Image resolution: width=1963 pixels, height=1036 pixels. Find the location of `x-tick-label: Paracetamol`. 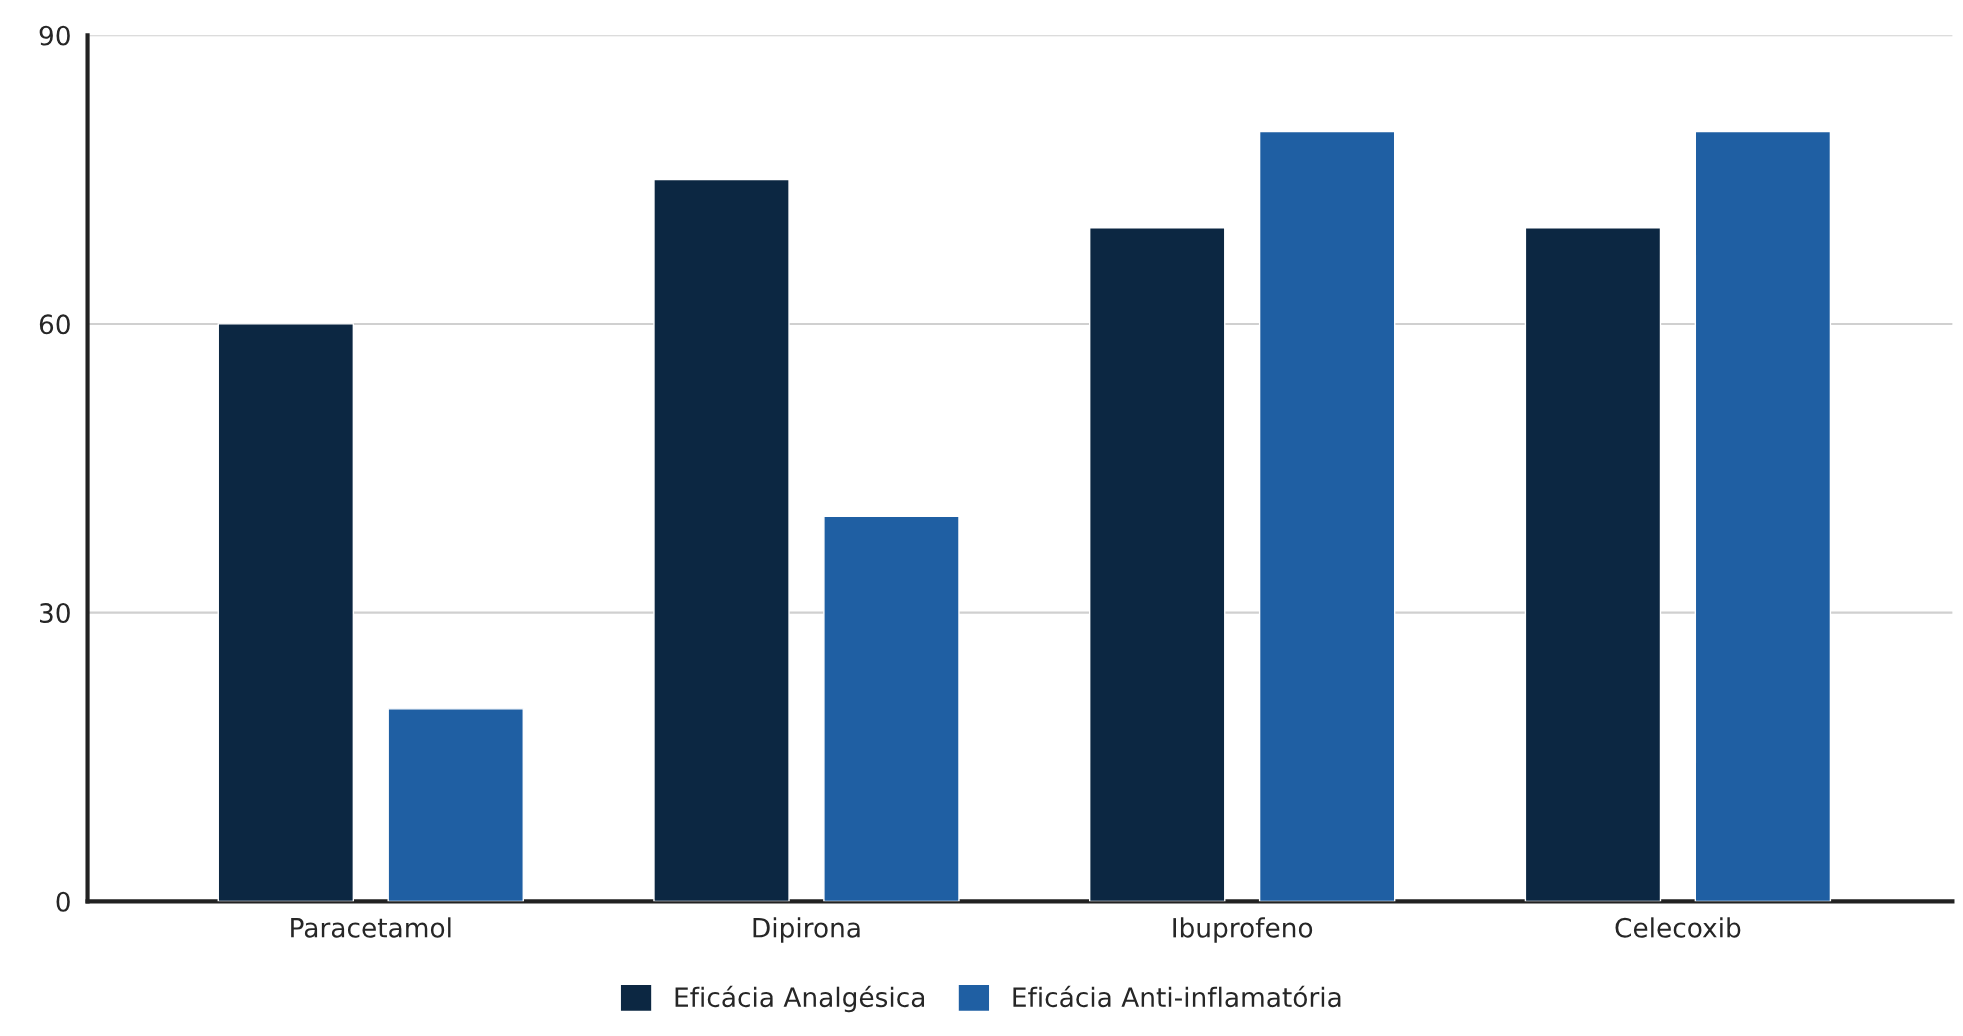

x-tick-label: Paracetamol is located at coordinates (371, 927).